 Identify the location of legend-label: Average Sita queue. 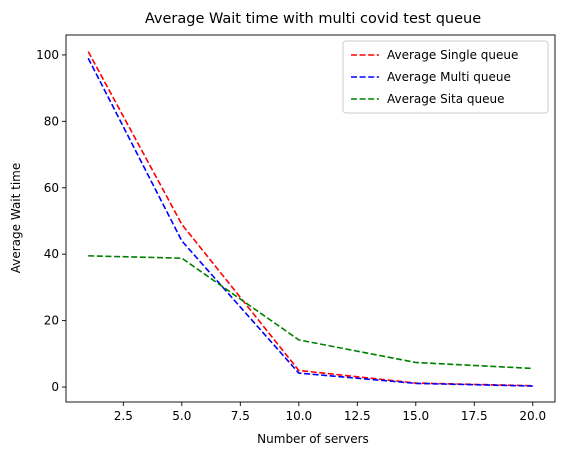
(446, 99).